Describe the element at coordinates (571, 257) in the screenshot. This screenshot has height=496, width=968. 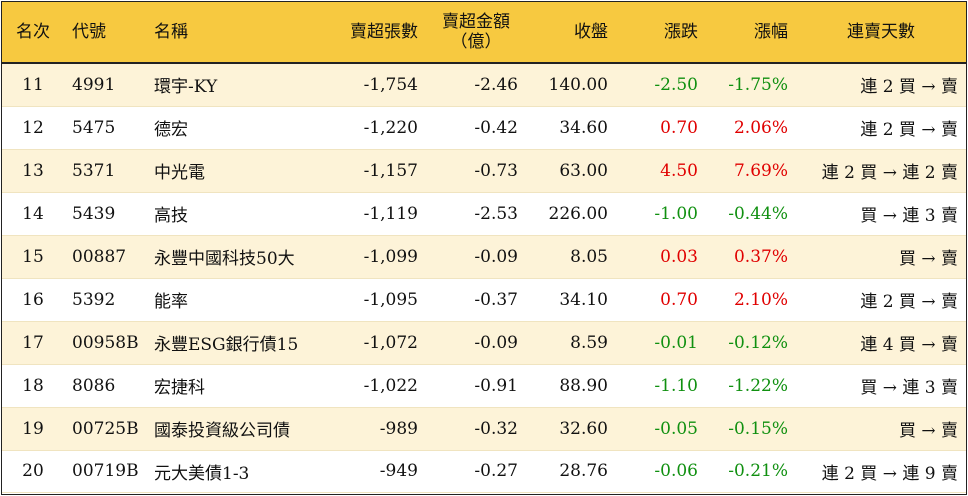
I see `cell-close: 8.05` at that location.